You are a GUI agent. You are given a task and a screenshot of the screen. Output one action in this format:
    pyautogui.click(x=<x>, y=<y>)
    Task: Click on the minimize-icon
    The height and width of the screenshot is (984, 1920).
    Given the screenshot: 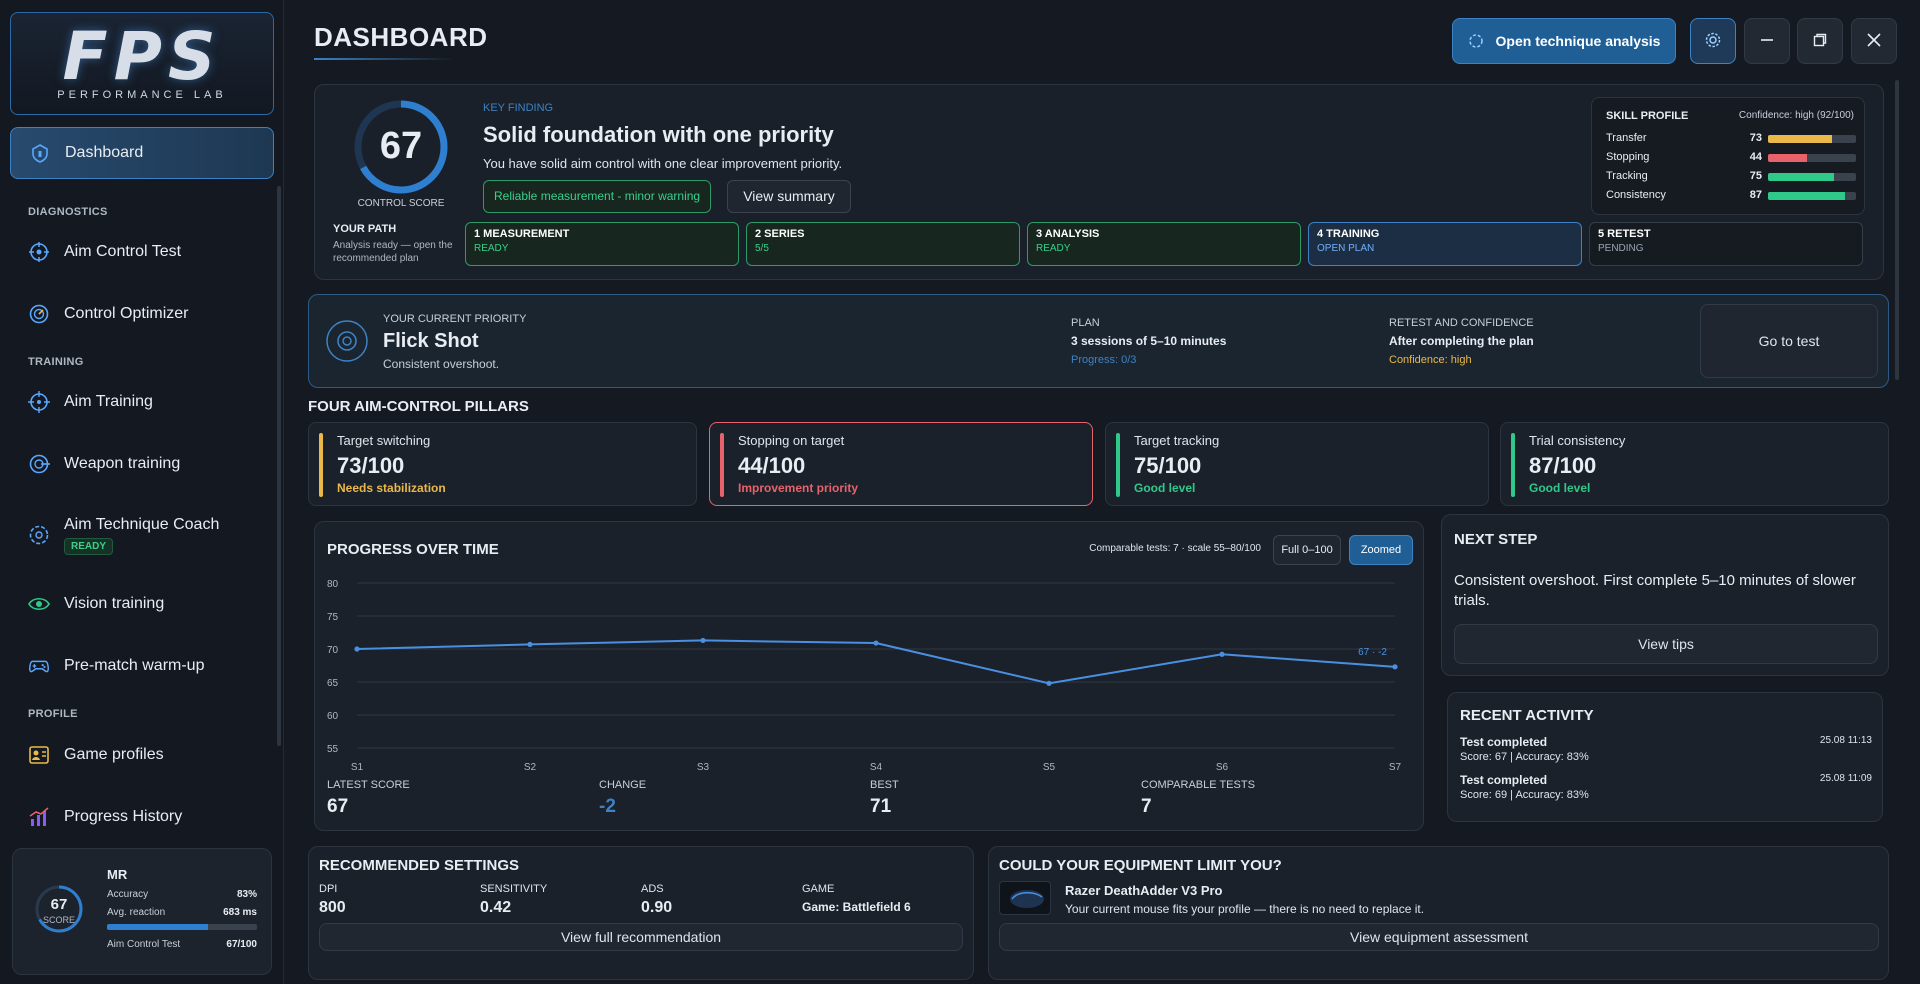 What is the action you would take?
    pyautogui.click(x=1767, y=41)
    